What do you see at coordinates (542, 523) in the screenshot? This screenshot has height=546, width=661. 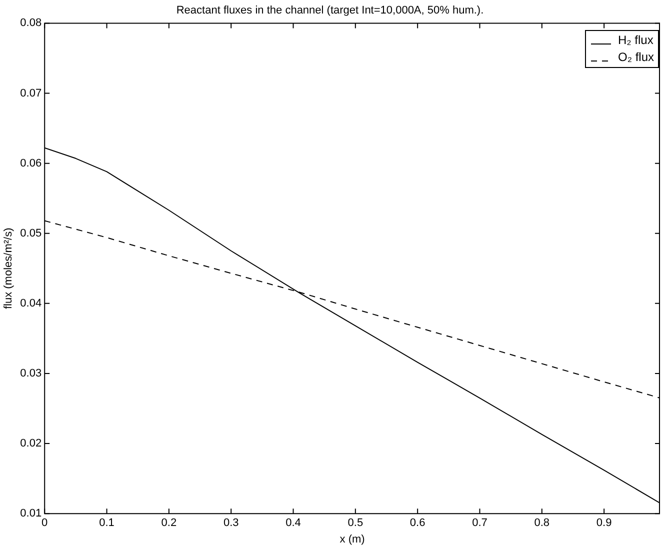 I see `x-tick-label: 0.8` at bounding box center [542, 523].